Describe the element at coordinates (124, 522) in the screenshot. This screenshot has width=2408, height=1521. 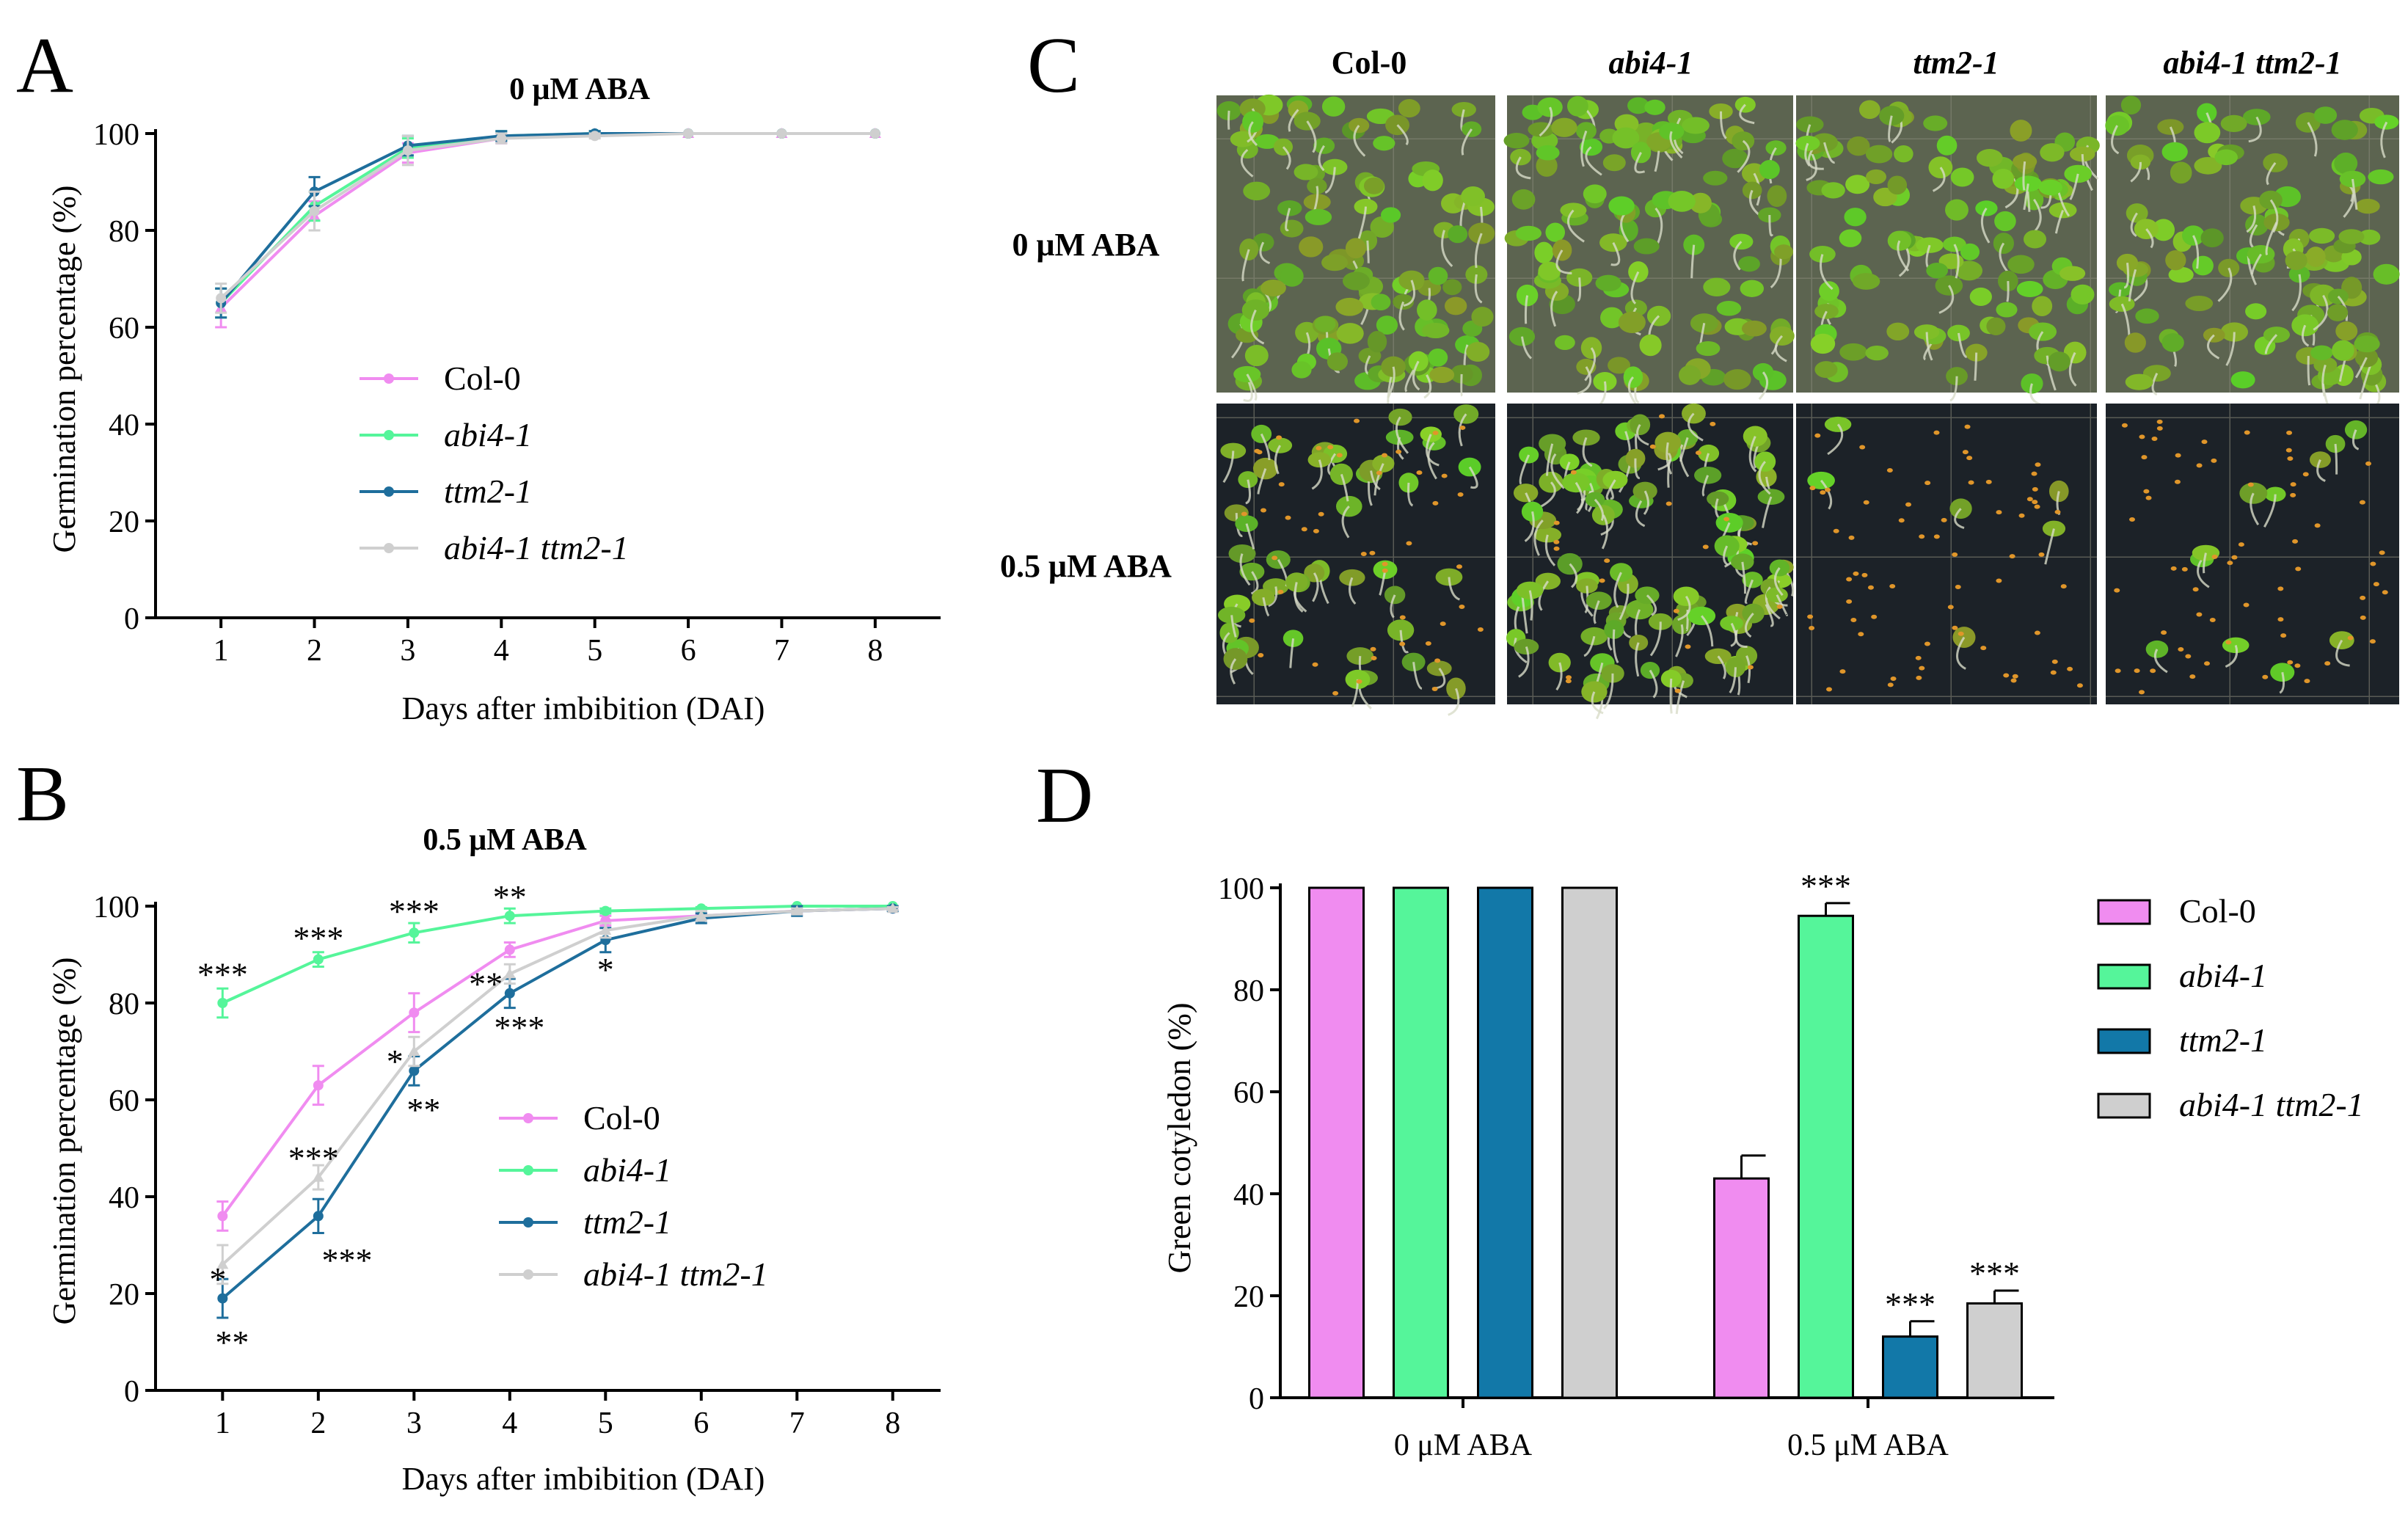
I see `y-tick-label: 20` at that location.